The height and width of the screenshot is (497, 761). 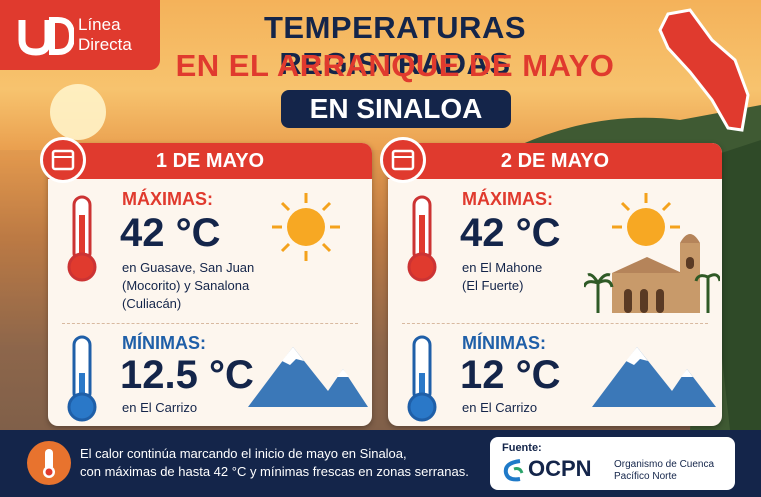 What do you see at coordinates (513, 470) in the screenshot?
I see `ocpn-icon` at bounding box center [513, 470].